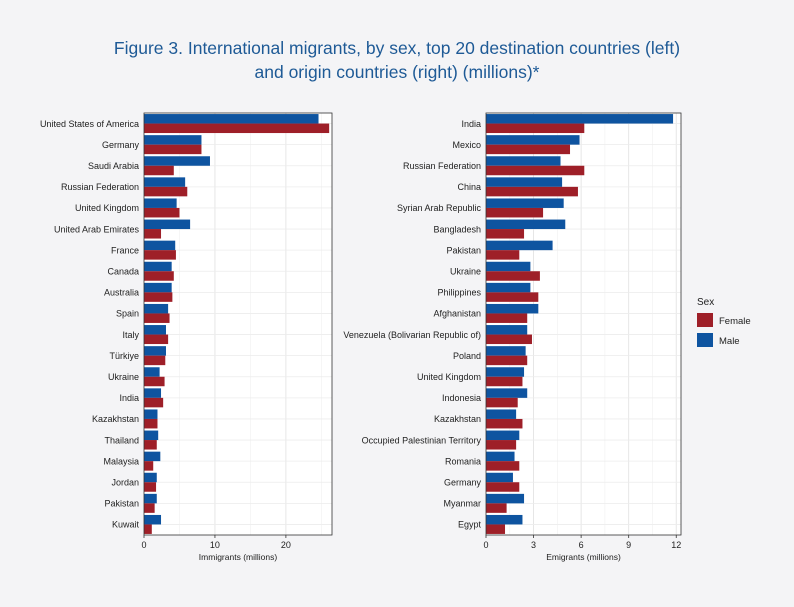 The height and width of the screenshot is (607, 794). What do you see at coordinates (471, 124) in the screenshot?
I see `chart-1-category-label: India` at bounding box center [471, 124].